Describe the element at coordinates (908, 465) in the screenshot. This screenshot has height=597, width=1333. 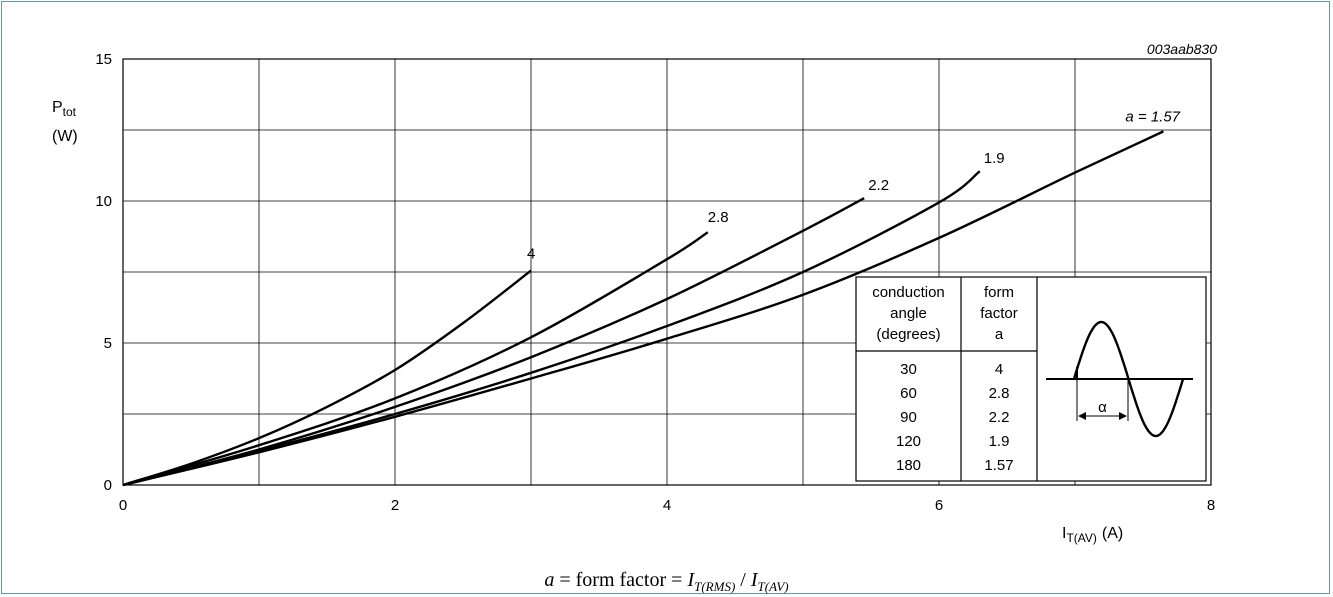
I see `table-cell: 180` at that location.